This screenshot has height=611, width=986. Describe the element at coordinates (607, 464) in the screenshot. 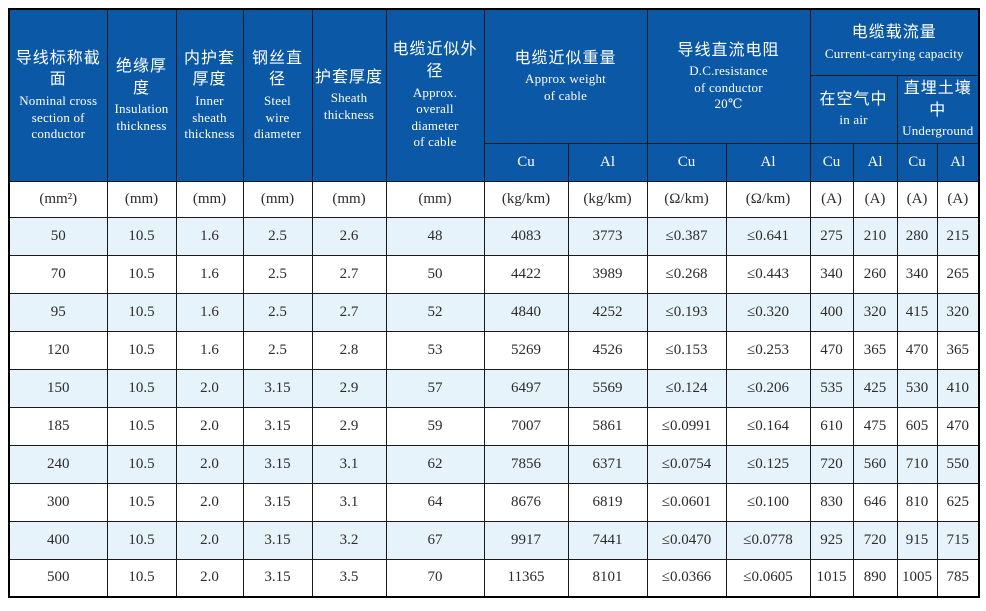

I see `table-cell: 6371` at that location.